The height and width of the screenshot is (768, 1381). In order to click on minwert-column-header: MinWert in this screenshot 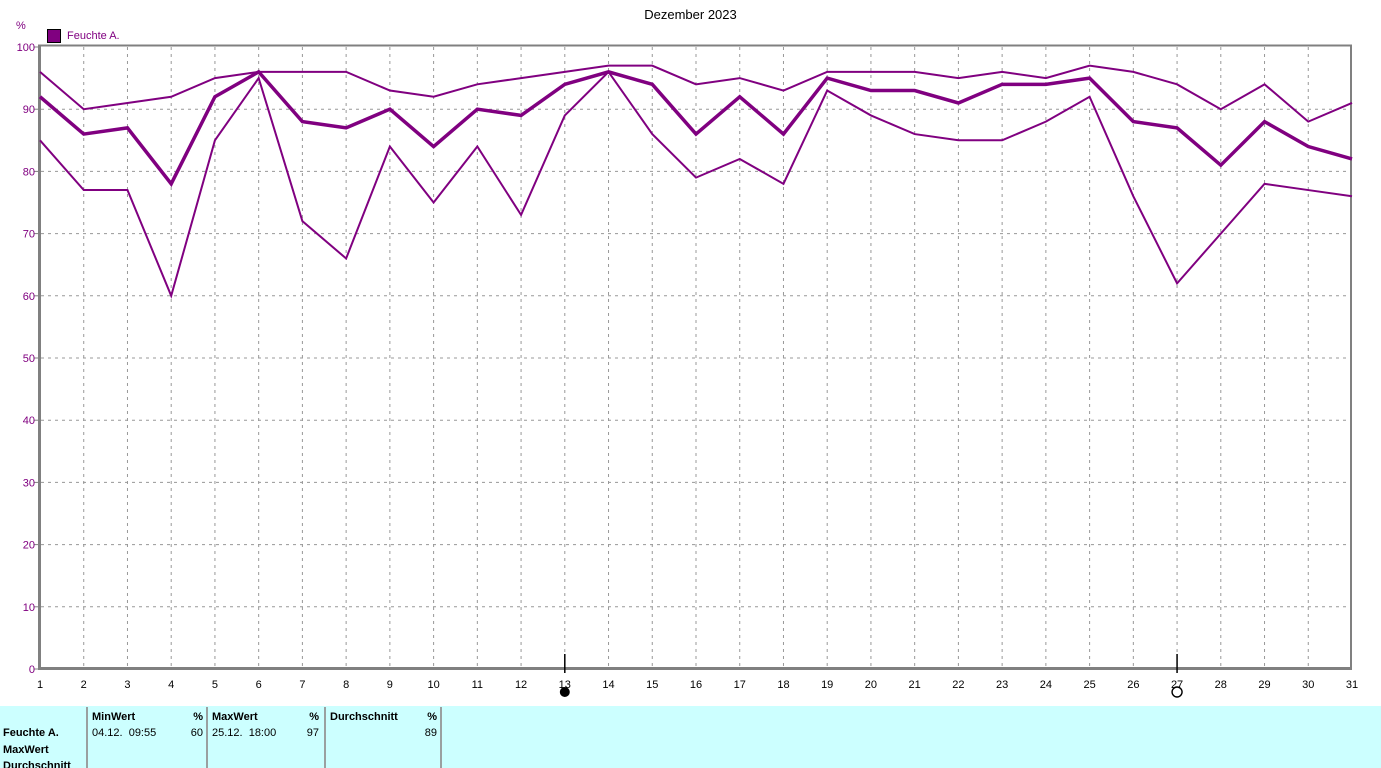, I will do `click(114, 717)`.